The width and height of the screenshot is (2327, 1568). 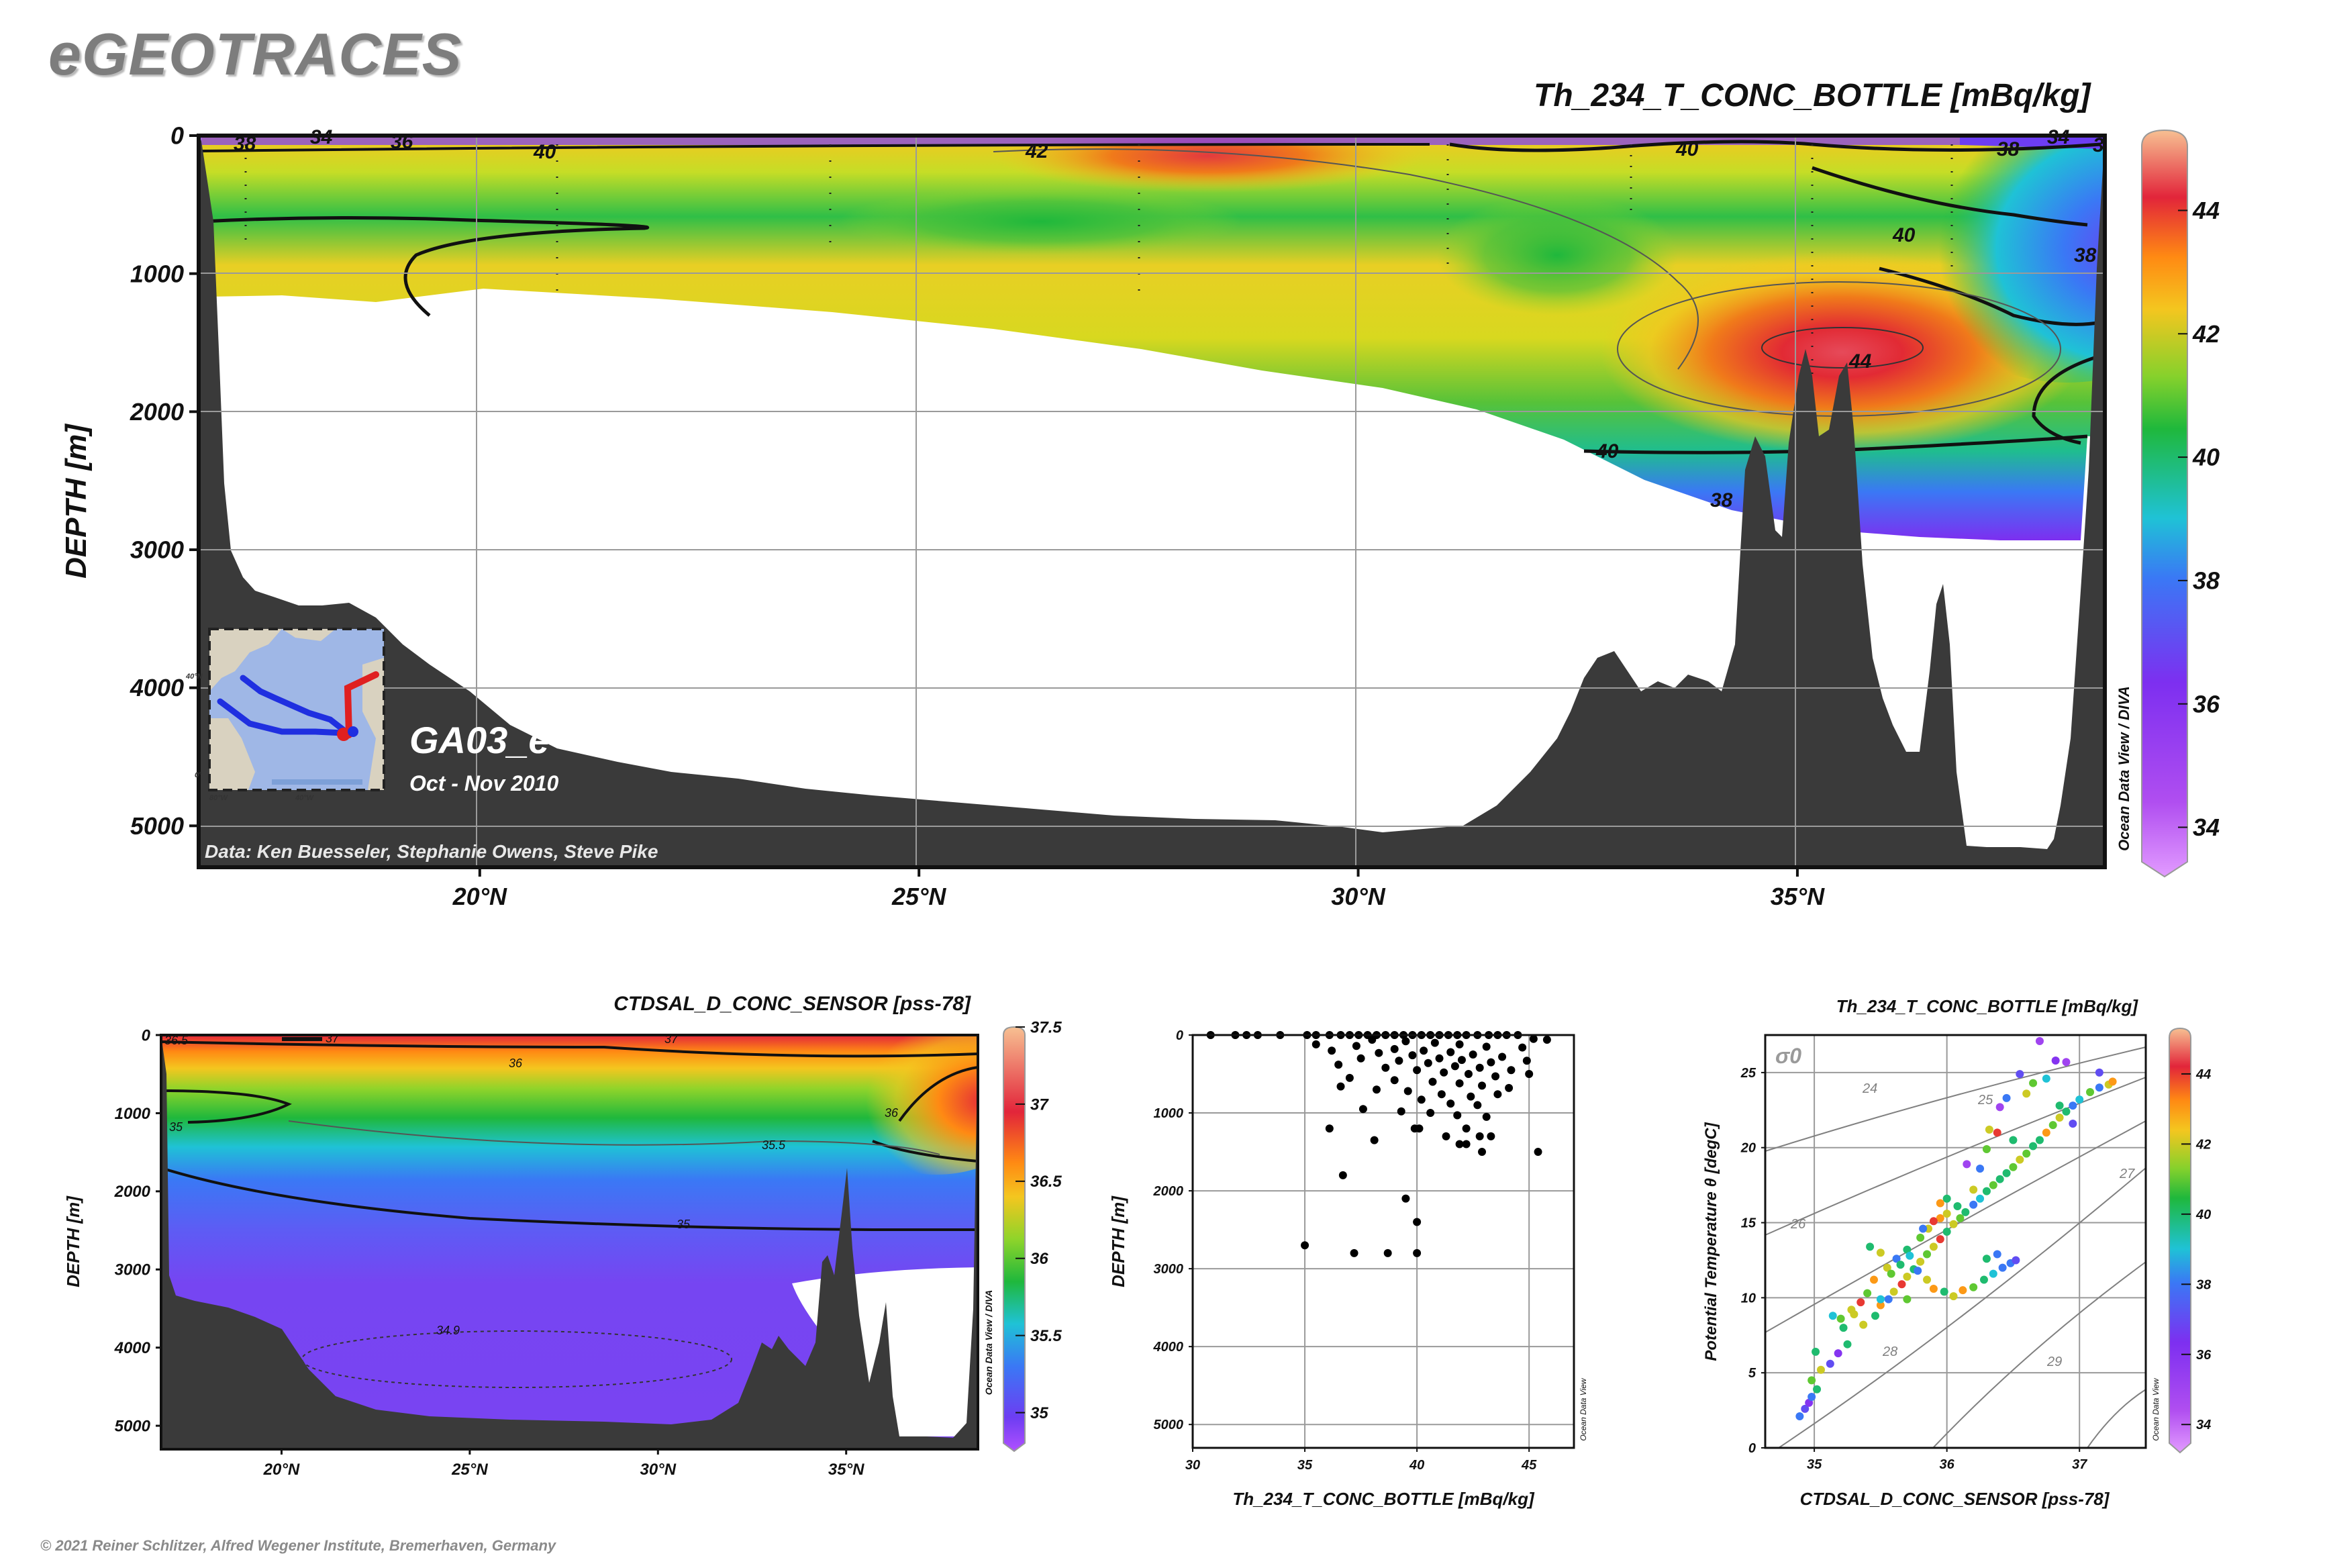 I want to click on x-tick-label: 35, so click(x=1814, y=1465).